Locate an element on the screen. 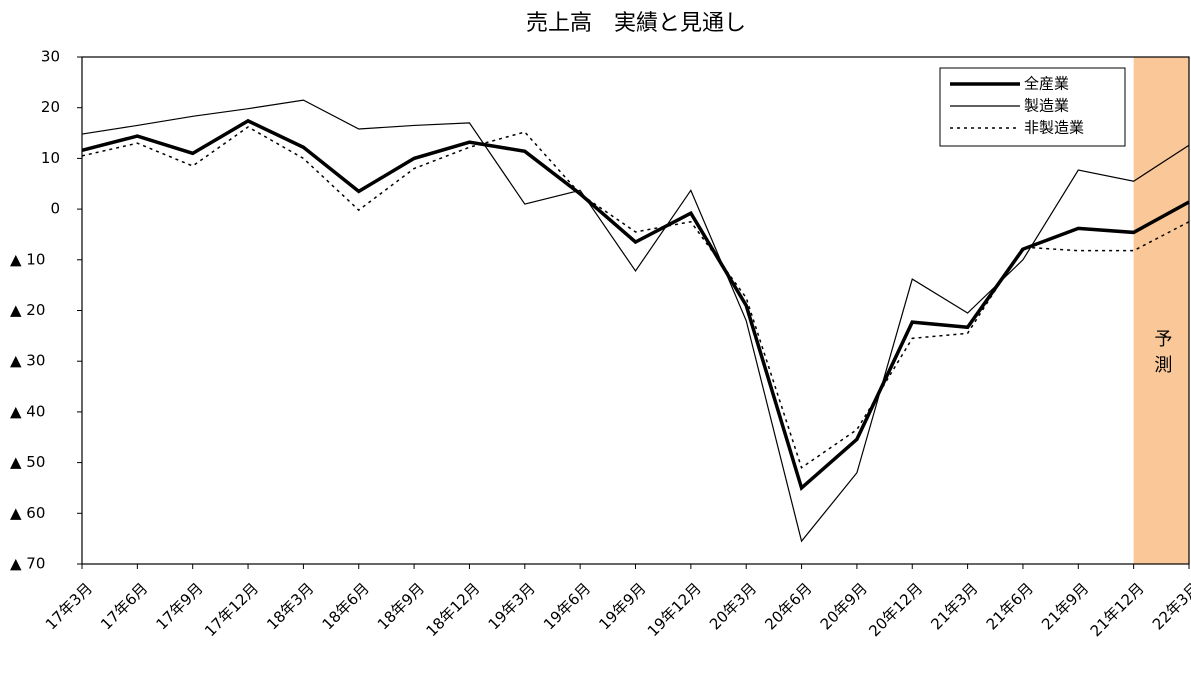  x-tick-label: 21年3月 is located at coordinates (954, 606).